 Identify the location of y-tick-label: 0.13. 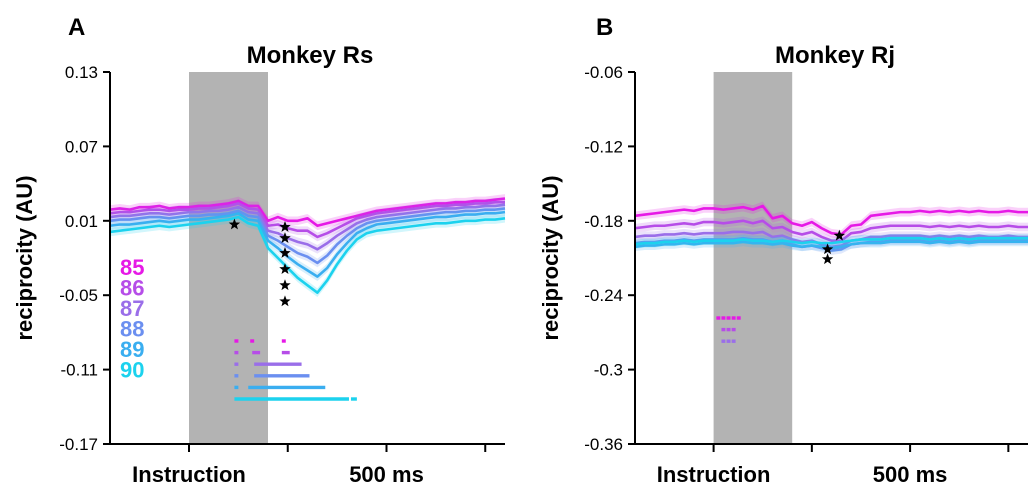
(81, 72).